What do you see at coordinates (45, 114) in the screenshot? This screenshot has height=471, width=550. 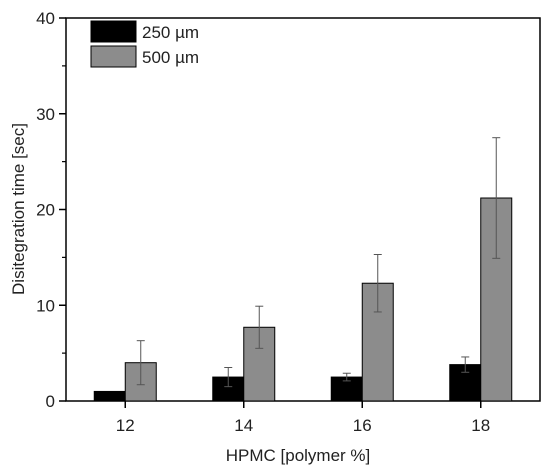 I see `y-tick-label-3: 30` at bounding box center [45, 114].